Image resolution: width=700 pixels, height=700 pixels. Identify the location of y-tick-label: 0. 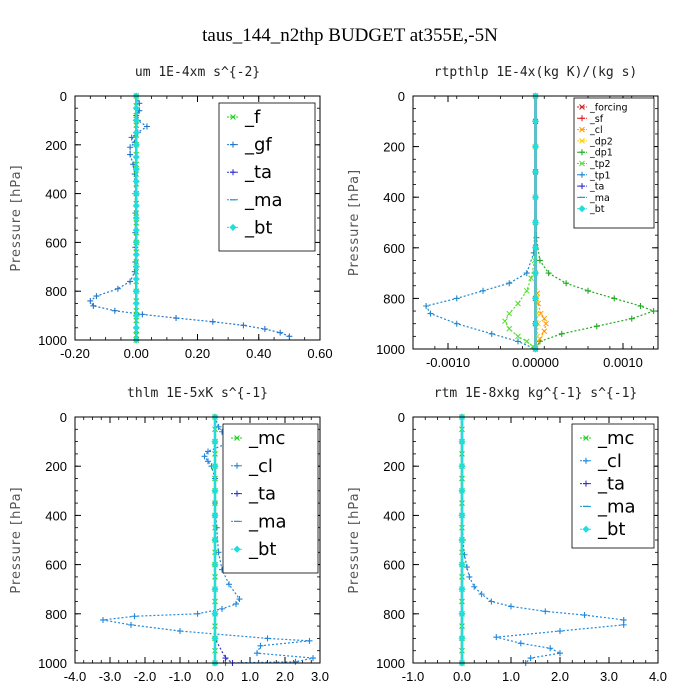
(63, 96).